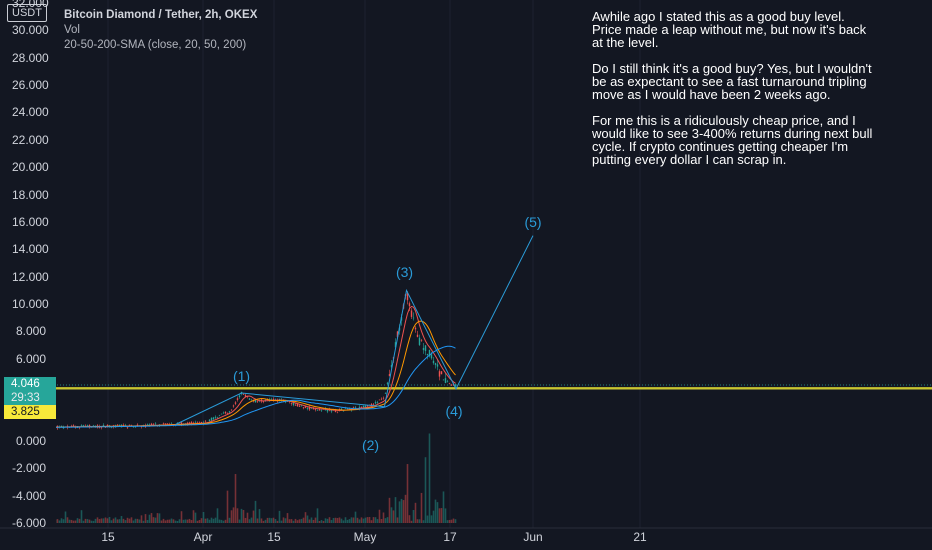  What do you see at coordinates (249, 478) in the screenshot?
I see `volume-bars` at bounding box center [249, 478].